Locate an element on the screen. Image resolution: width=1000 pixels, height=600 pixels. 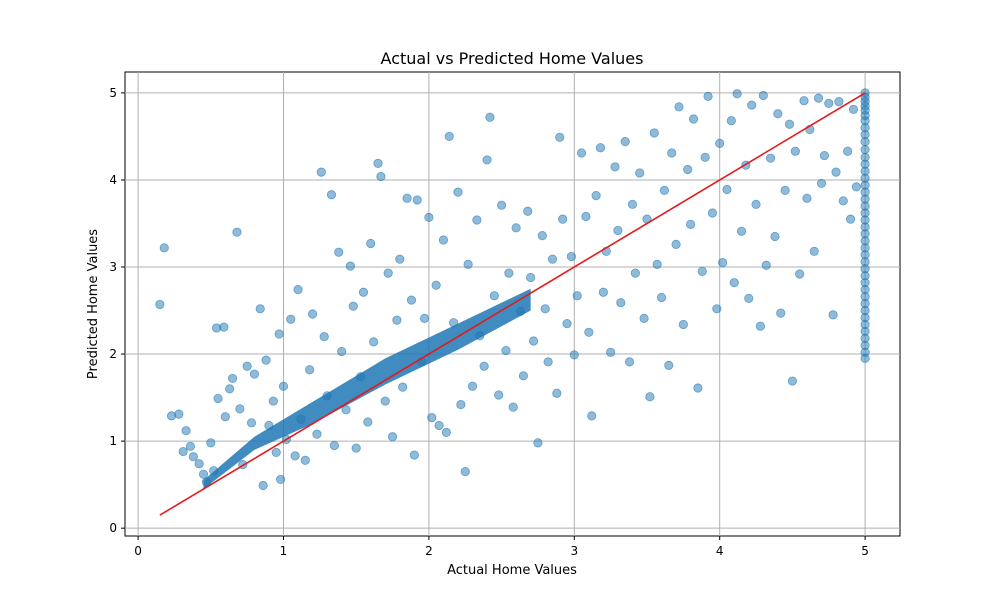
y-tick-label: 1 is located at coordinates (113, 441).